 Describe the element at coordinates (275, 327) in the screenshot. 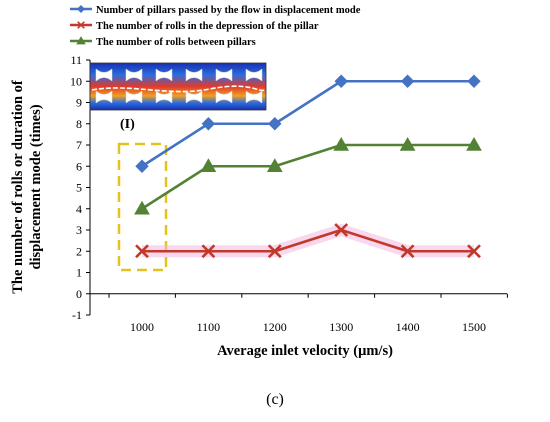

I see `x-tick-label: 1200` at that location.